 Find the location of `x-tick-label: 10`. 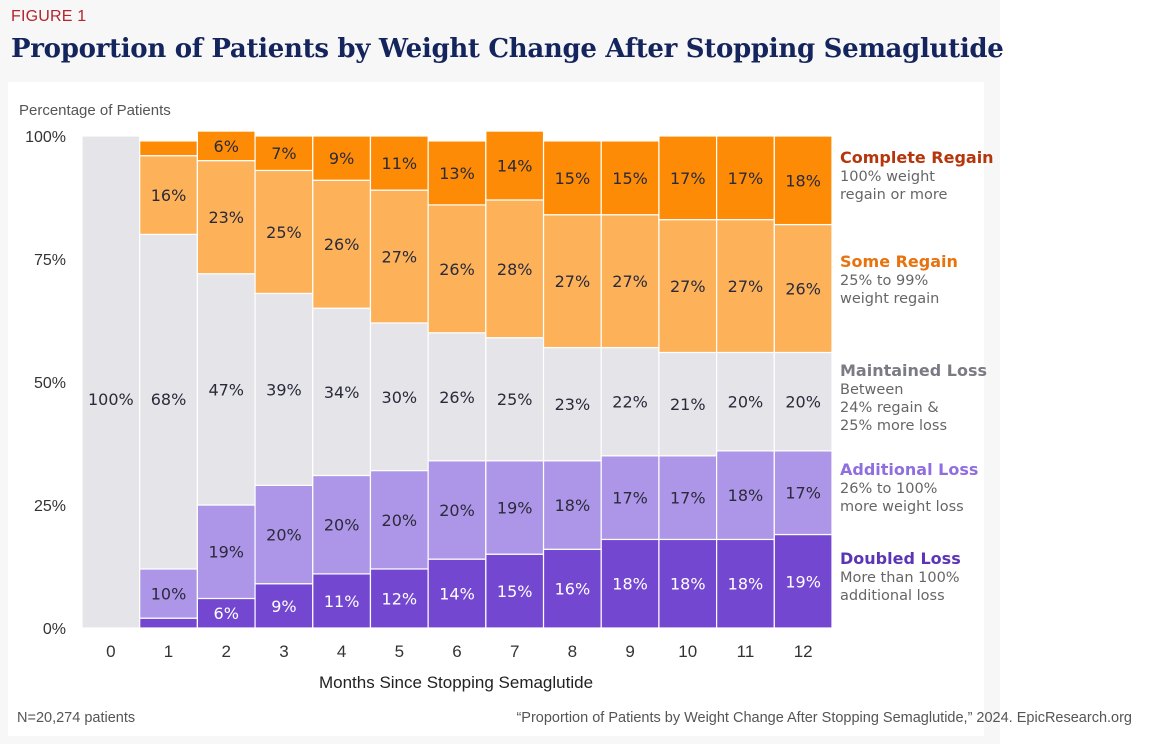

x-tick-label: 10 is located at coordinates (687, 651).